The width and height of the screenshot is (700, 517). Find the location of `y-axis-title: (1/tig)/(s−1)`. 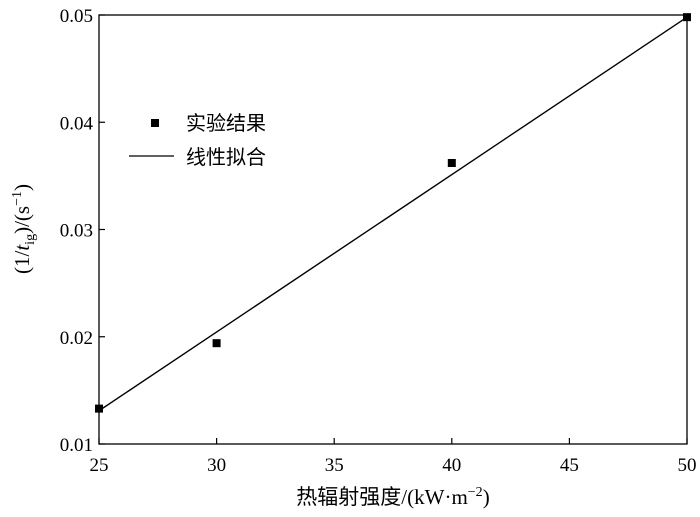

y-axis-title: (1/tig)/(s−1) is located at coordinates (24, 229).